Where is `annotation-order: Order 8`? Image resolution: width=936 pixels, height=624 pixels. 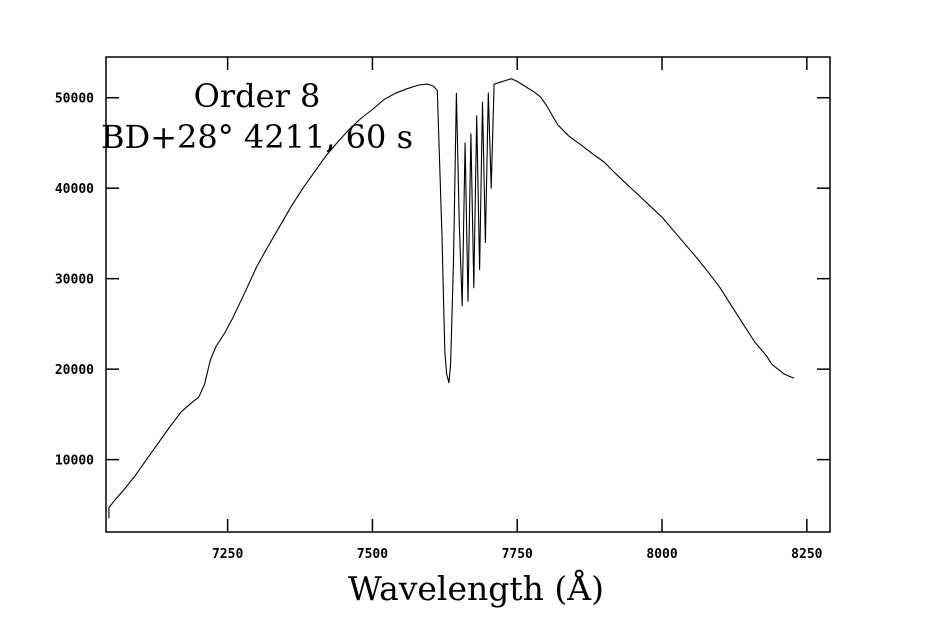
annotation-order: Order 8 is located at coordinates (257, 96).